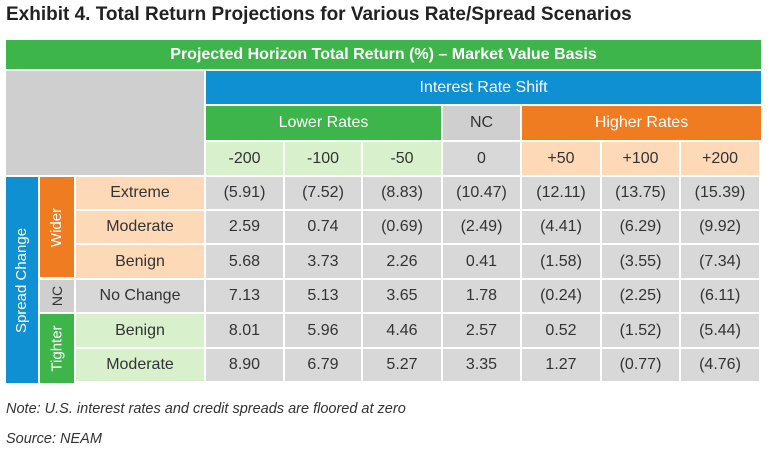 Image resolution: width=773 pixels, height=452 pixels. I want to click on table-cell-text: 0.41, so click(481, 261).